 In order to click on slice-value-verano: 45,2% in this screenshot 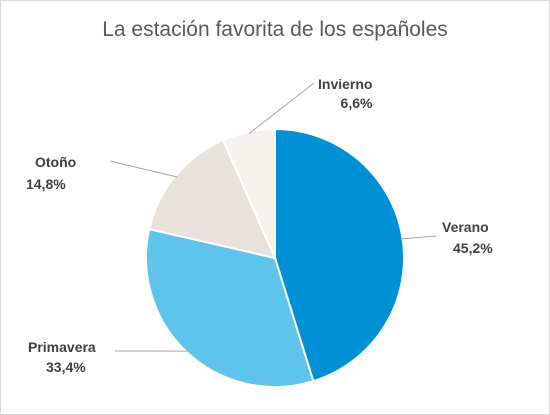, I will do `click(473, 248)`.